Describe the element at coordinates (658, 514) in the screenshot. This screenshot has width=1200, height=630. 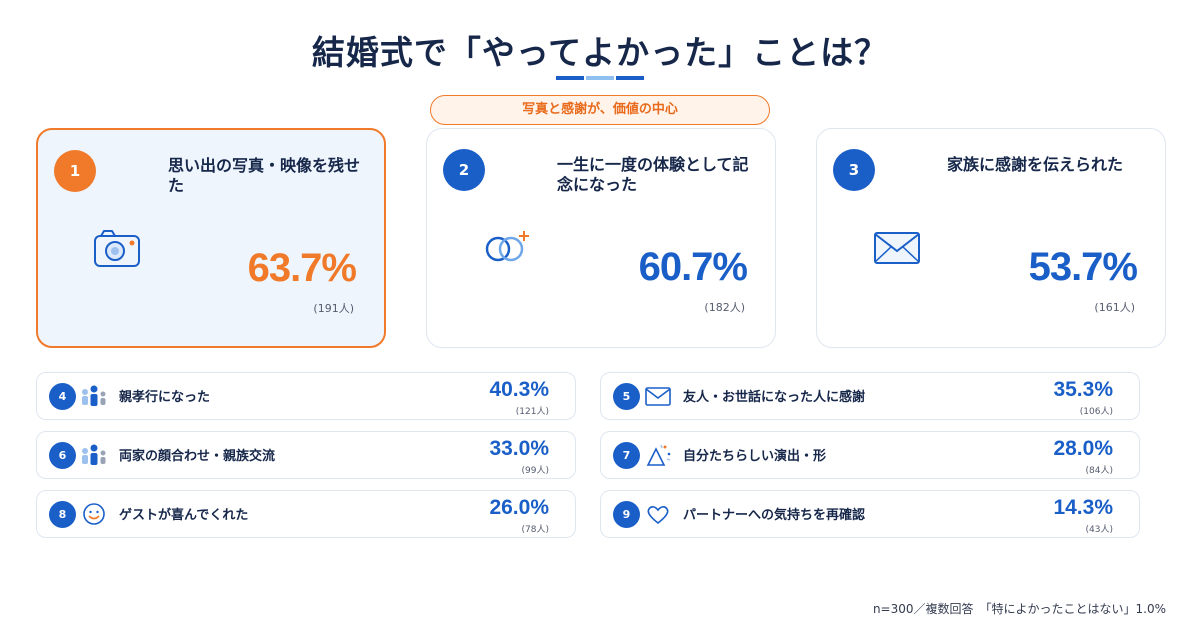
I see `heart-icon` at that location.